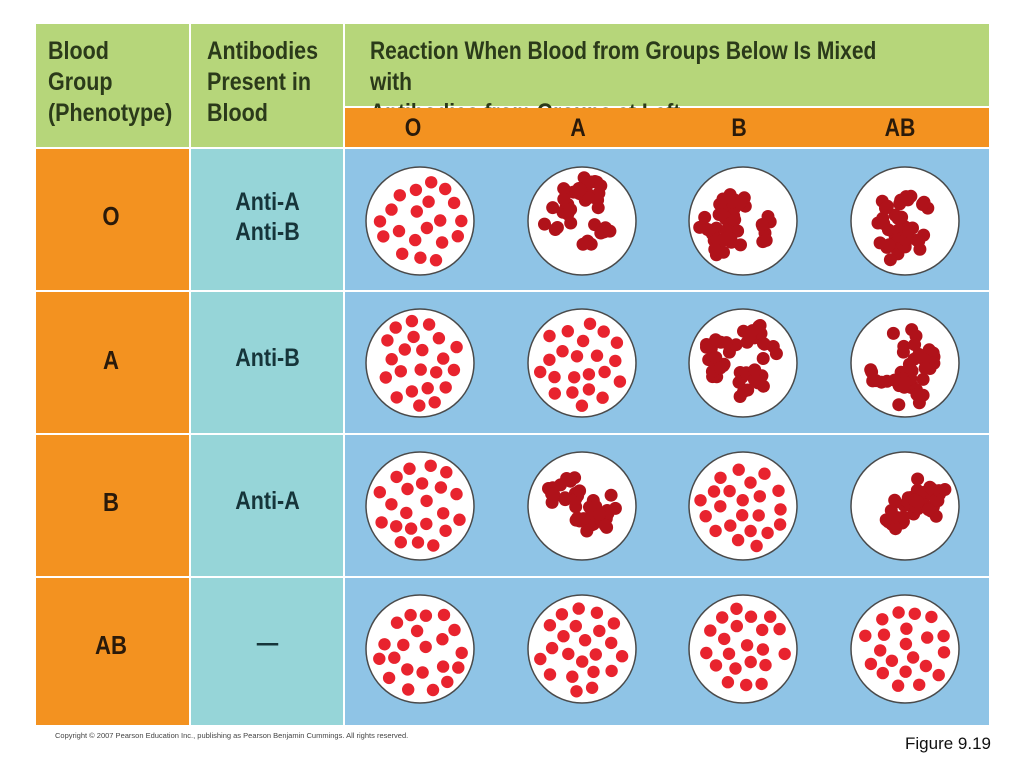 The height and width of the screenshot is (768, 1024). Describe the element at coordinates (267, 437) in the screenshot. I see `antibody-column: Anti-A Anti-B Anti-B Anti-A —` at that location.